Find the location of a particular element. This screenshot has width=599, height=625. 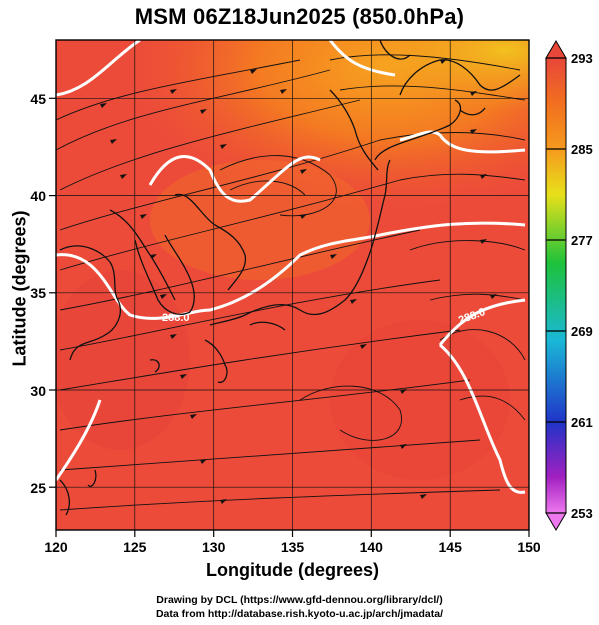

x-tick-label: 135 is located at coordinates (293, 547).